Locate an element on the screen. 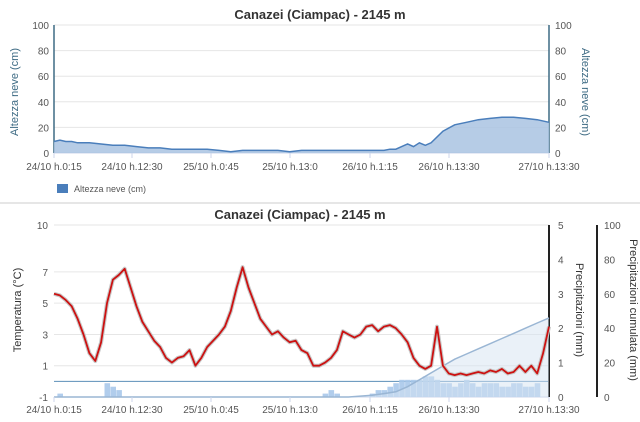  precip-y-tick-label: 0 is located at coordinates (561, 398).